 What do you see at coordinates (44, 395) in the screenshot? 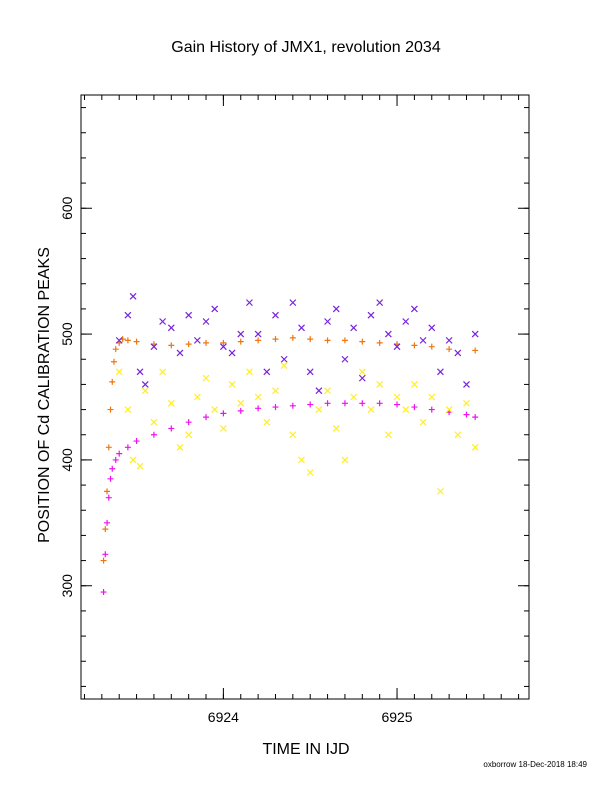
I see `y-axis-label: POSITION OF Cd CALIBRATION PEAKS` at bounding box center [44, 395].